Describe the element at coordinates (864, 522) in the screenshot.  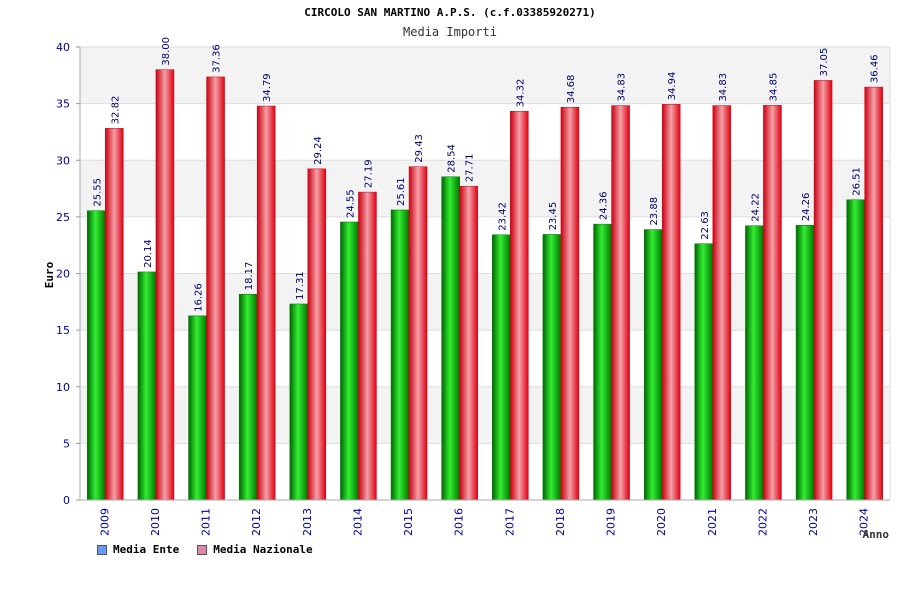
I see `x-tick-label: 2024` at that location.